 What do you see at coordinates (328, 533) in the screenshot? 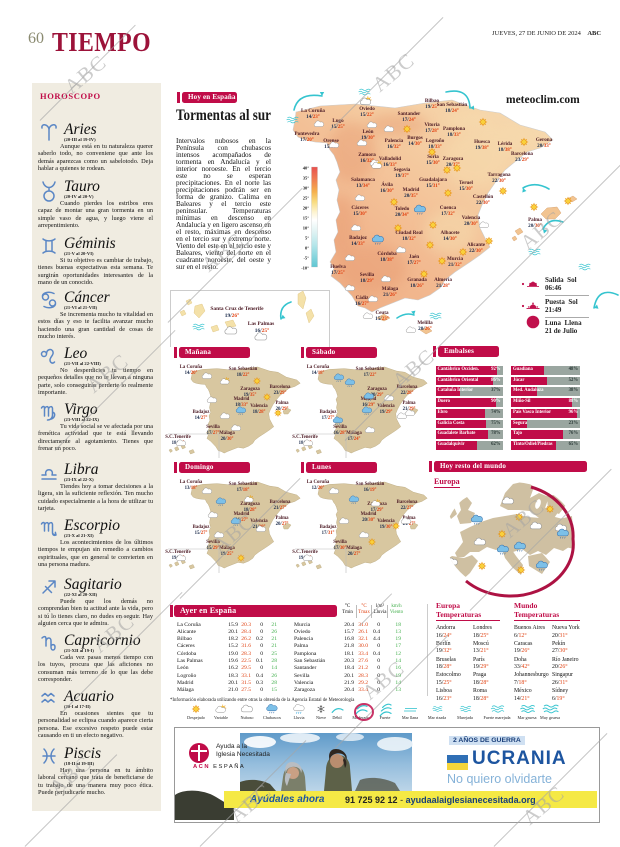
I see `svg-text: 17/31°` at bounding box center [328, 533].